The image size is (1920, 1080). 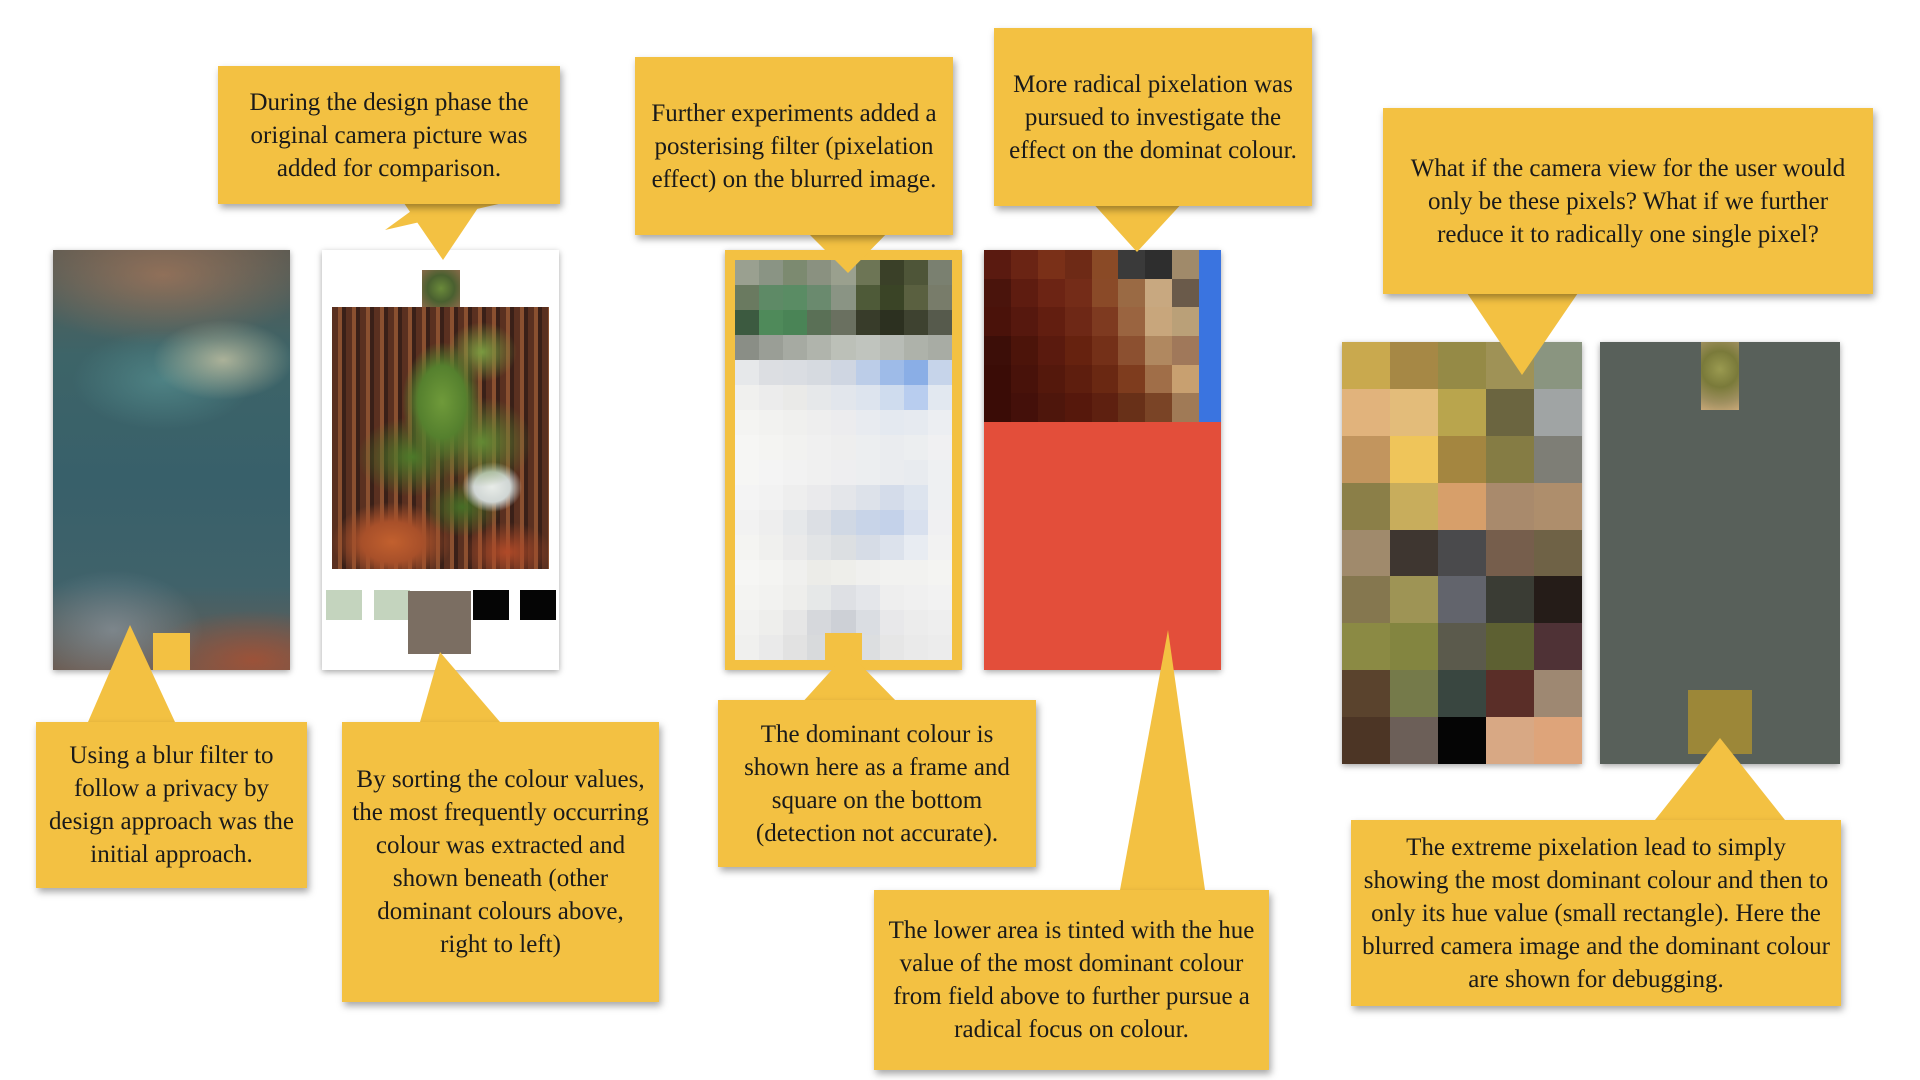 What do you see at coordinates (1462, 553) in the screenshot?
I see `five-by-nine-grid` at bounding box center [1462, 553].